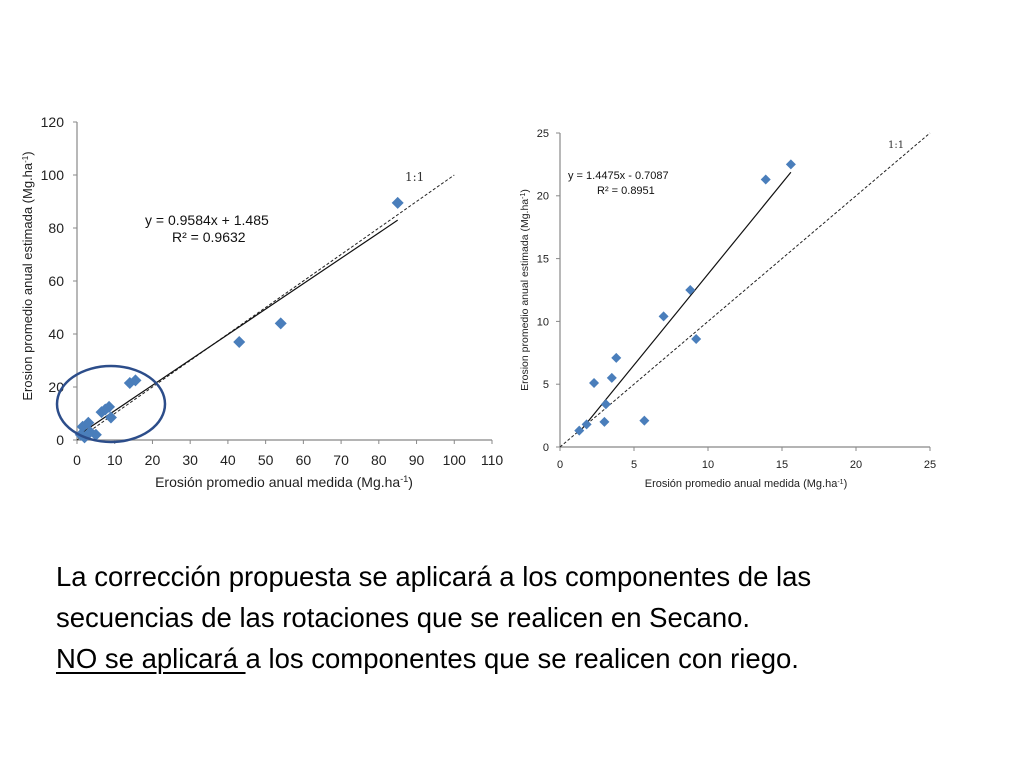 This screenshot has width=1024, height=768. I want to click on right-axes, so click(744, 290).